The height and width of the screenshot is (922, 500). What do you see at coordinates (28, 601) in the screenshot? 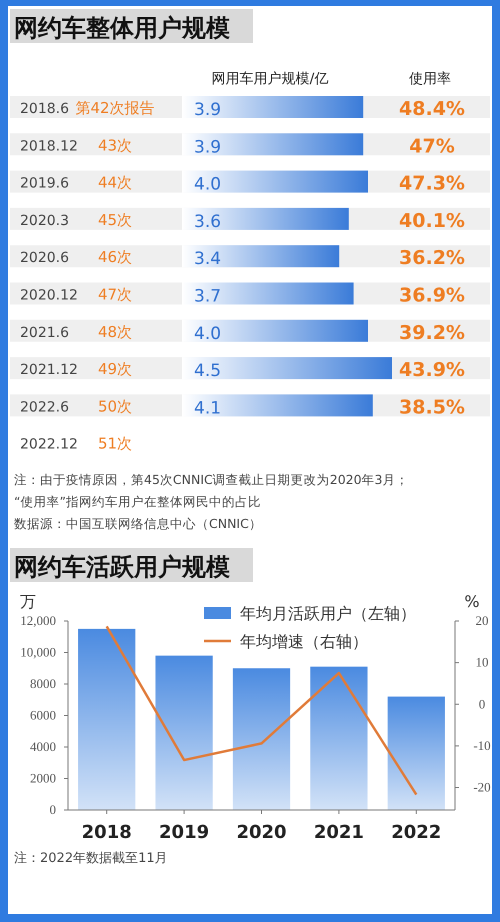
I see `y-axis-title: 万` at bounding box center [28, 601].